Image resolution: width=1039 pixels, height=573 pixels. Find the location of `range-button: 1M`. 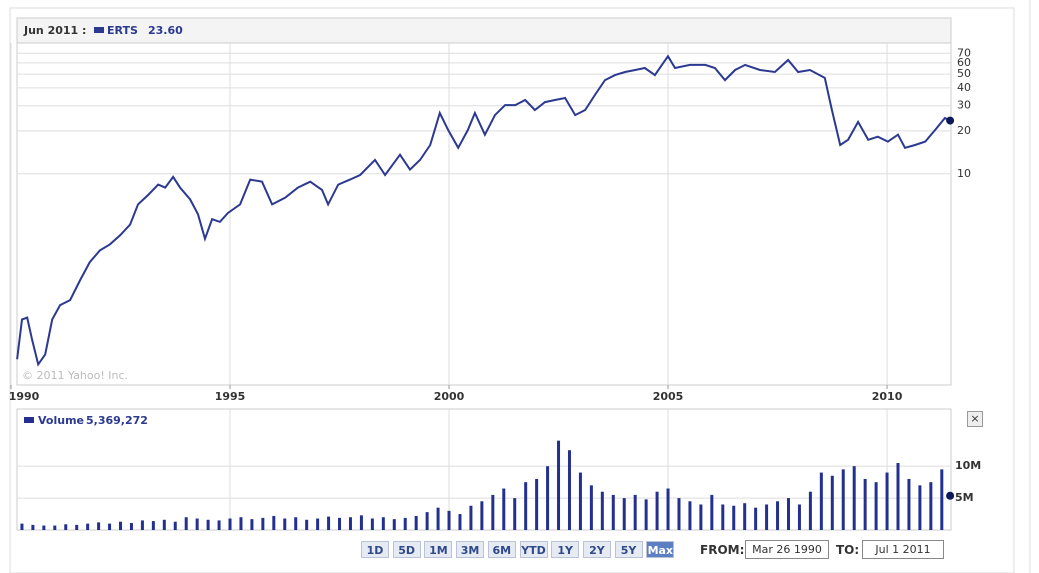

range-button: 1M is located at coordinates (438, 549).